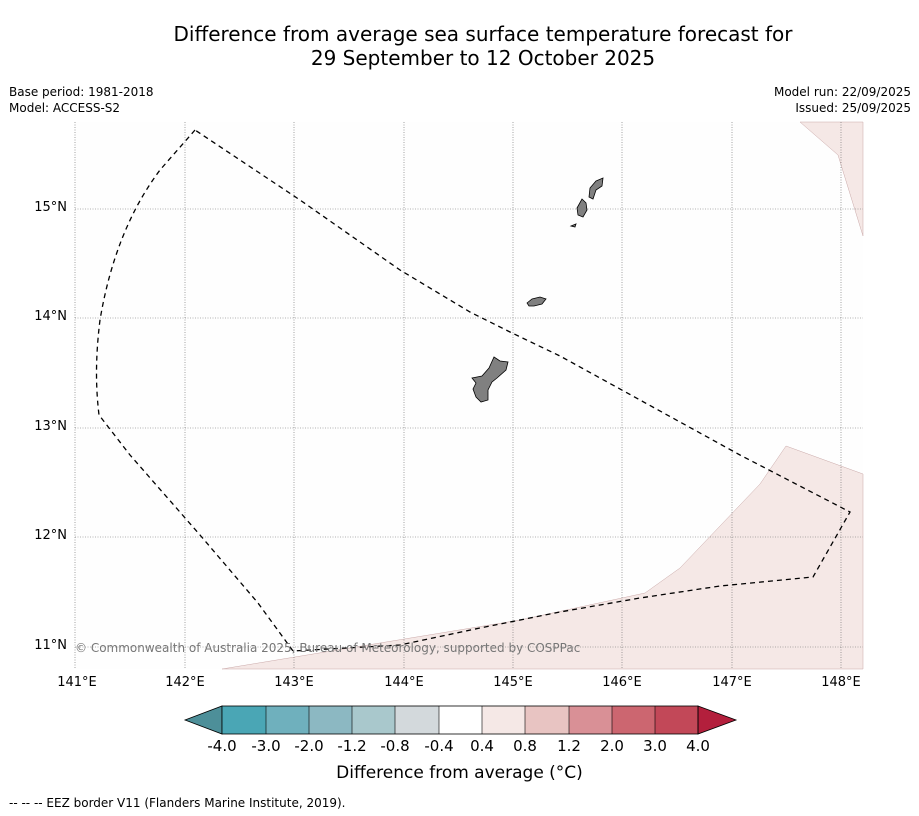 The width and height of the screenshot is (919, 816). I want to click on colorbar-tick: -4.0, so click(222, 746).